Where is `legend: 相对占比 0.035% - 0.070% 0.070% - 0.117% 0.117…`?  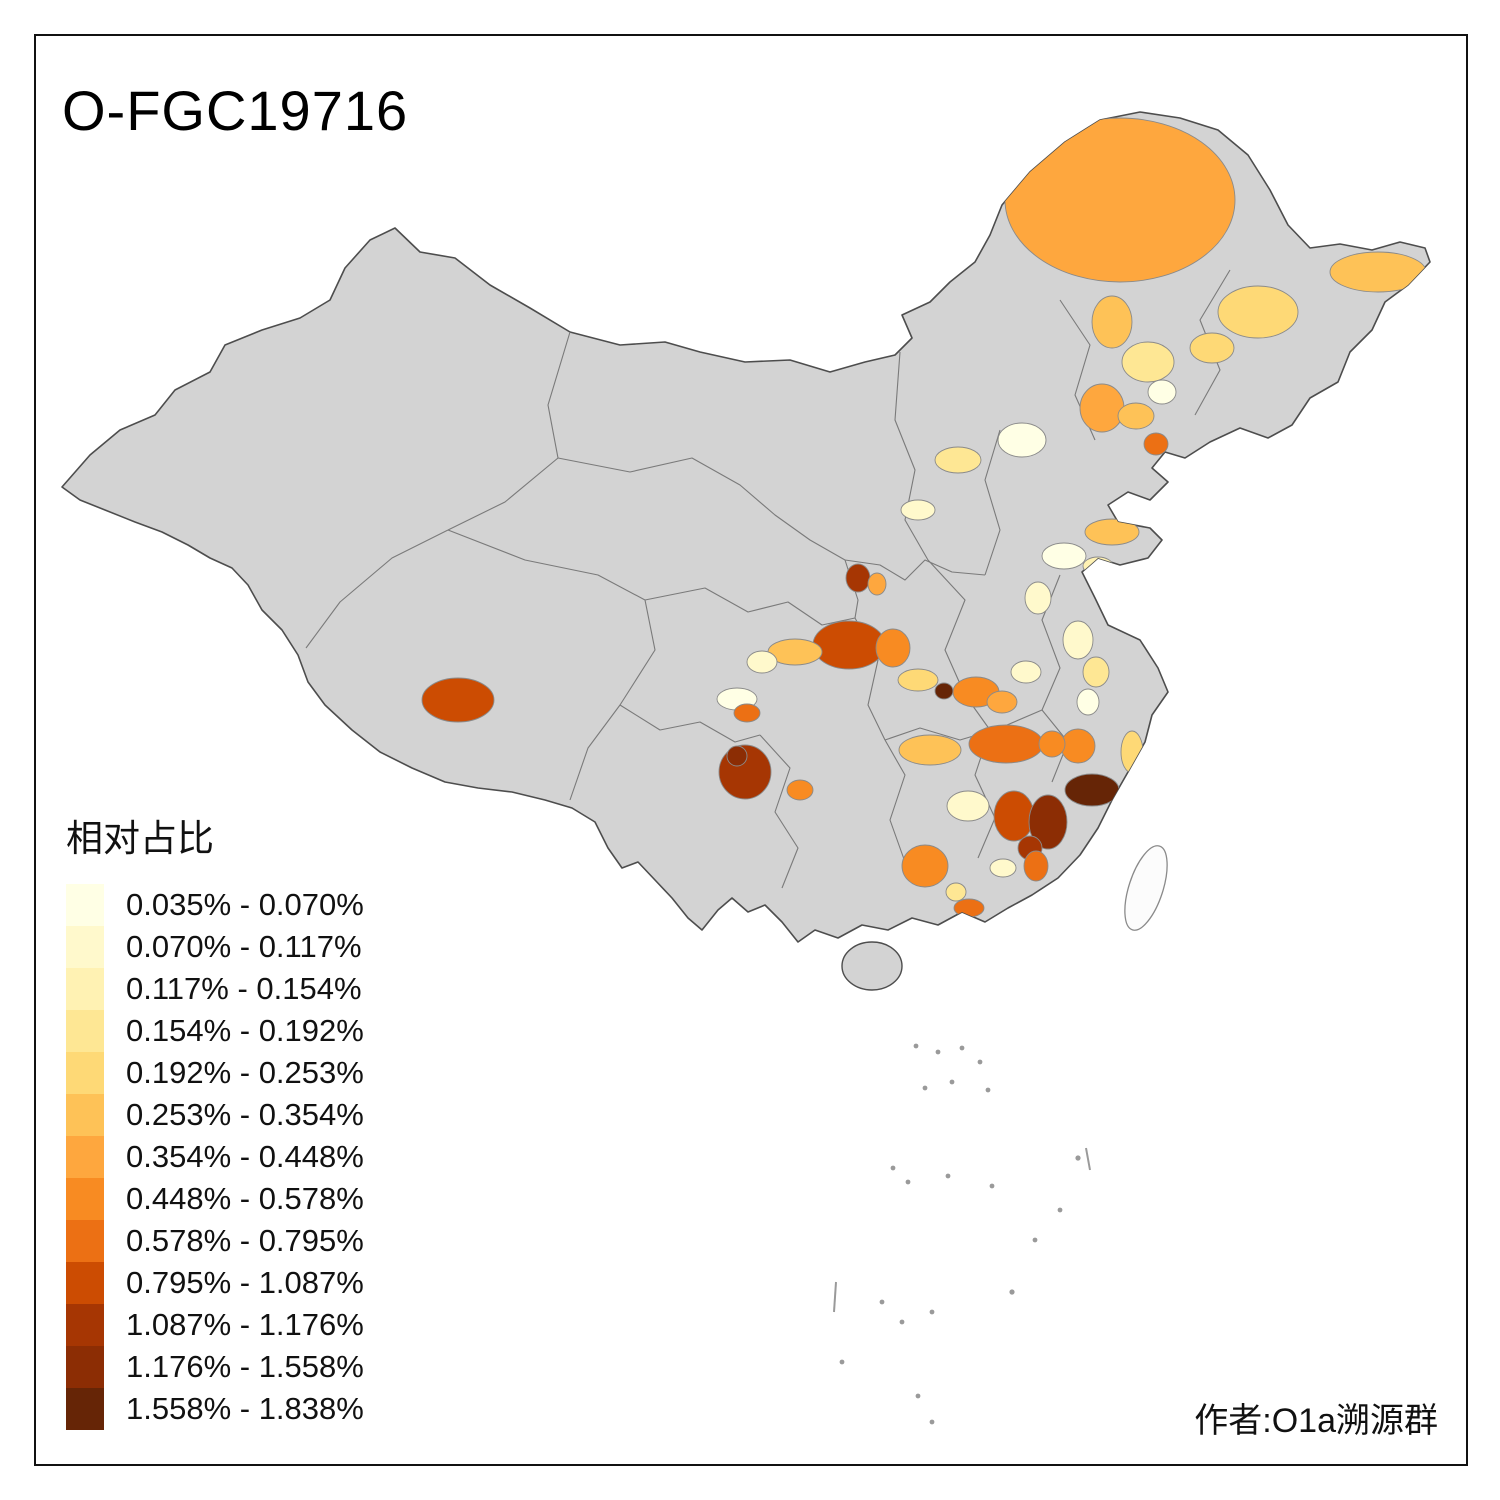
legend: 相对占比 0.035% - 0.070% 0.070% - 0.117% 0.117… is located at coordinates (246, 1119).